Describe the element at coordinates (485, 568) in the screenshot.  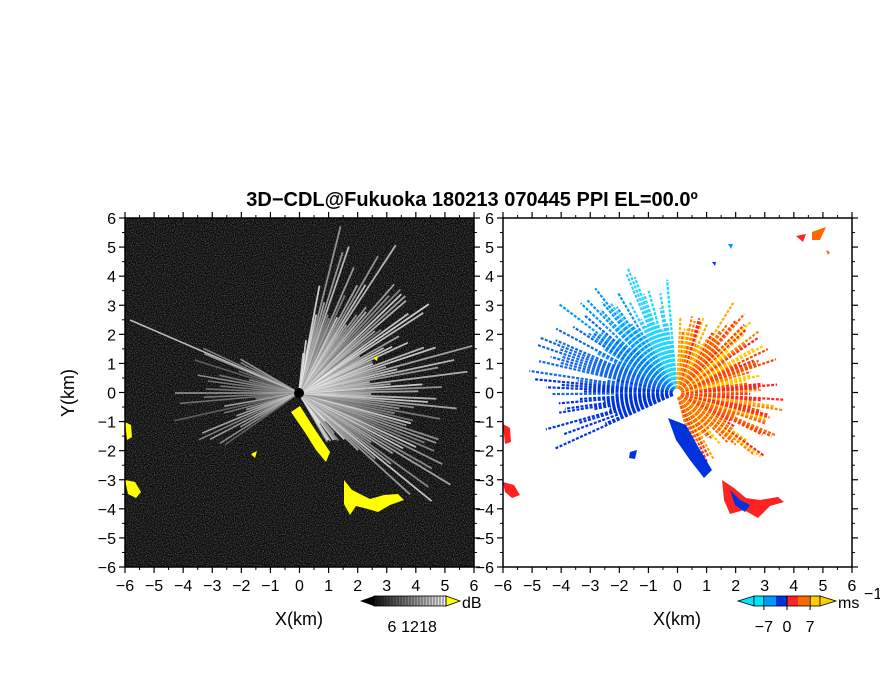
I see `y-tick-label: −6` at that location.